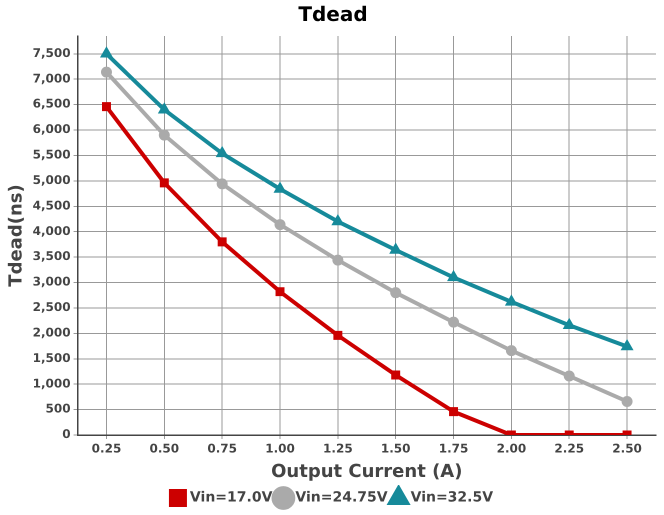  I want to click on legend-label: Vin=24.75V, so click(341, 498).